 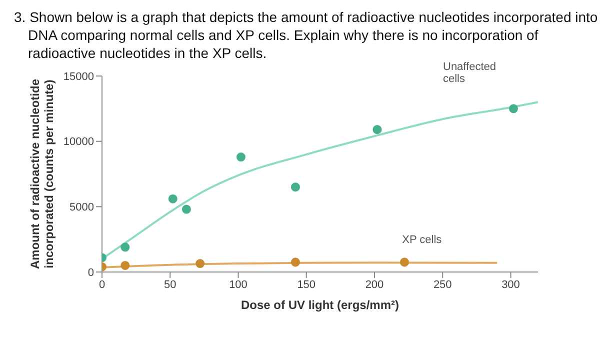 What do you see at coordinates (82, 208) in the screenshot?
I see `y-tick-label: 5000` at bounding box center [82, 208].